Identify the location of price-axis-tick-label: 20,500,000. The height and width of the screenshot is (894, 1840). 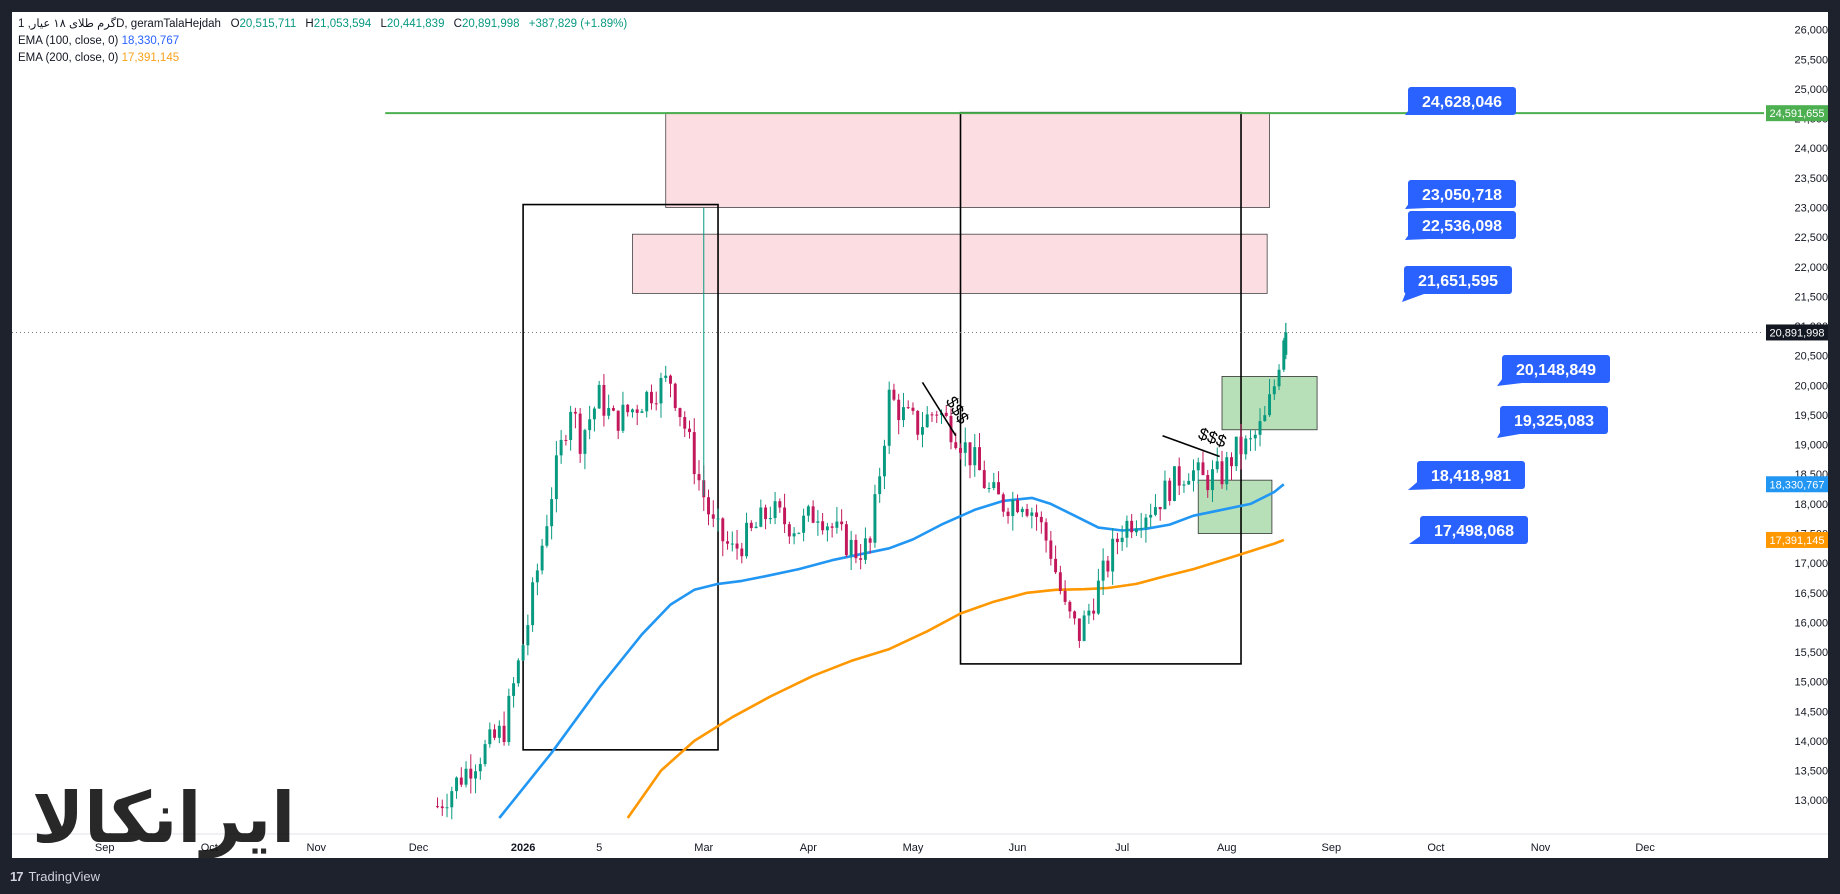
(1811, 357).